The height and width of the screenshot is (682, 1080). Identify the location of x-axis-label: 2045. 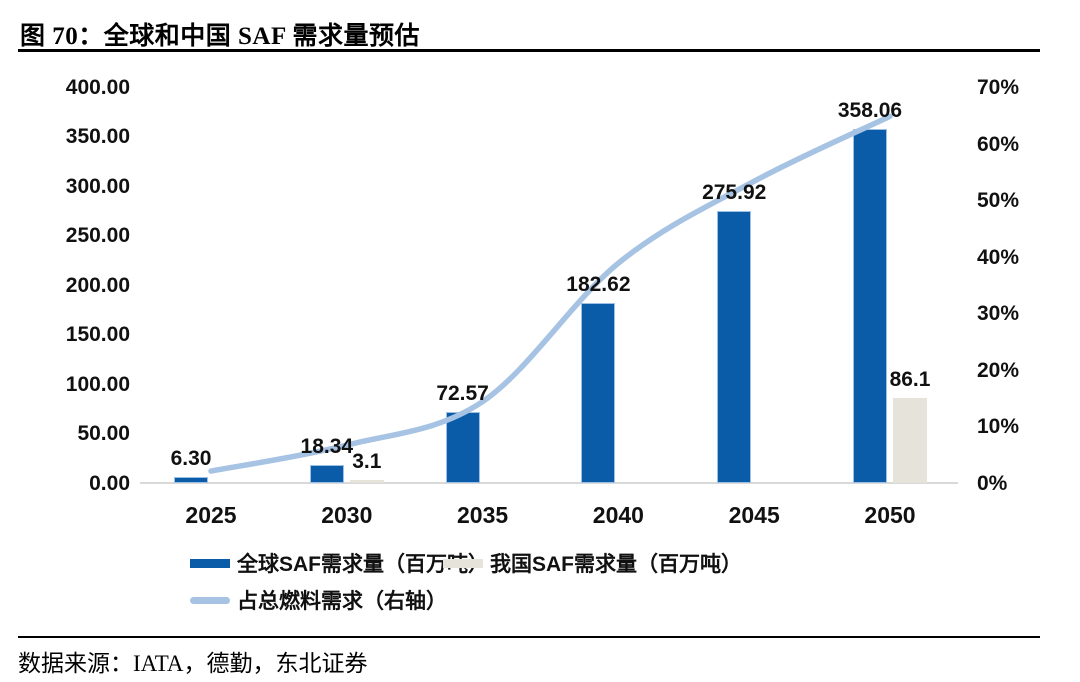
(754, 515).